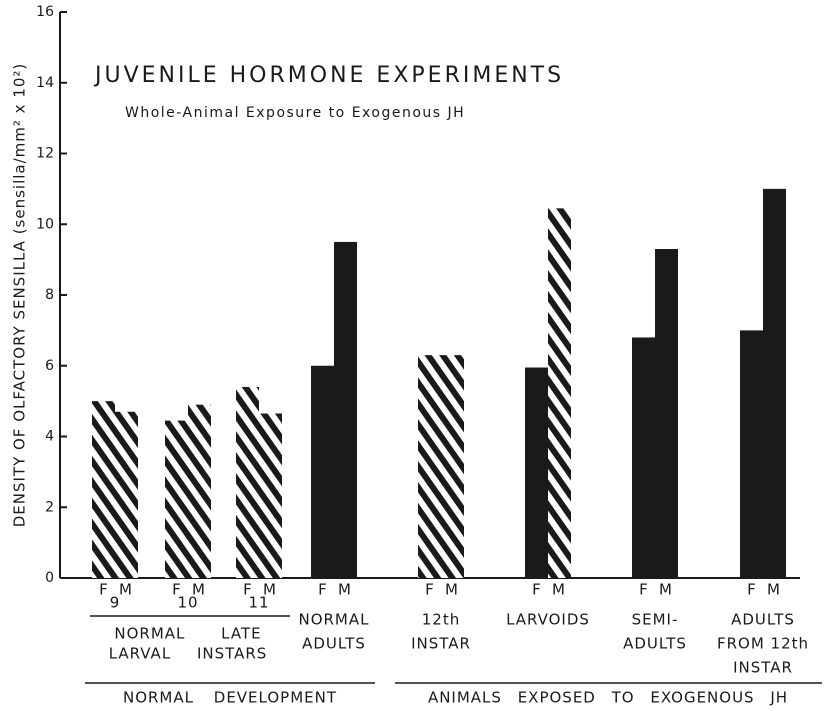  I want to click on x-tick-label: 9, so click(115, 603).